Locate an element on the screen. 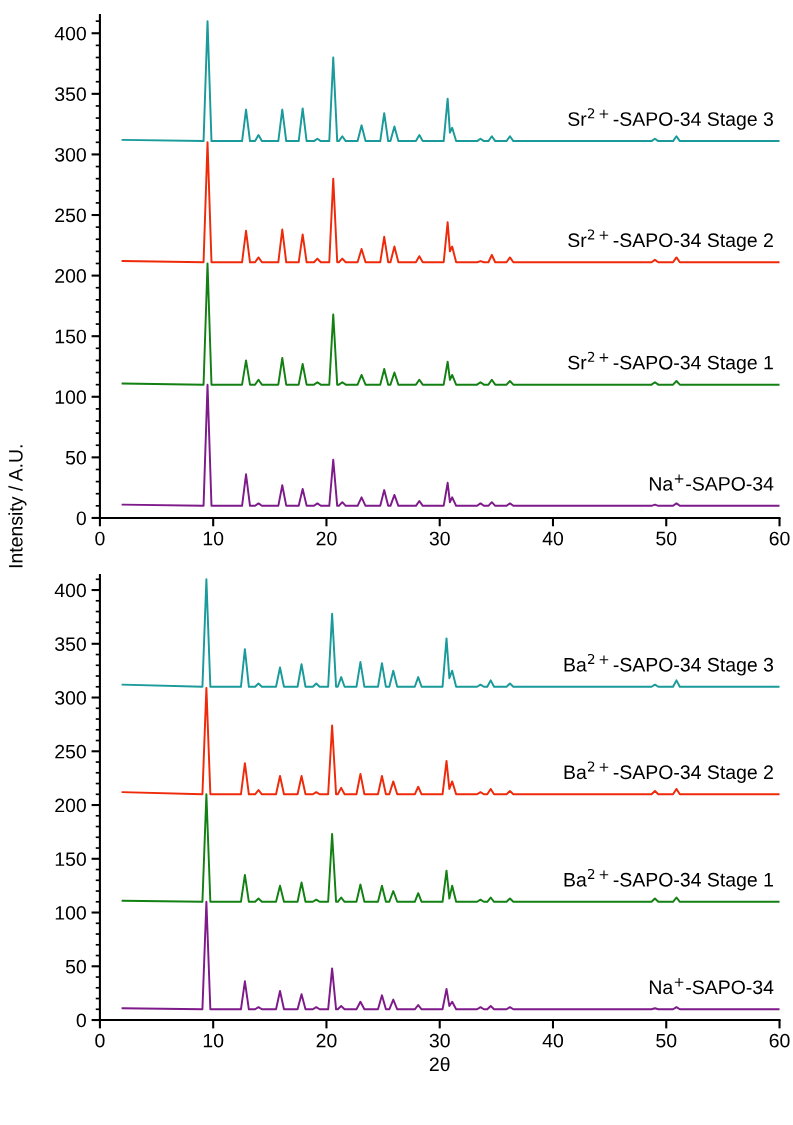  x-axis-title: 2θ is located at coordinates (439, 1064).